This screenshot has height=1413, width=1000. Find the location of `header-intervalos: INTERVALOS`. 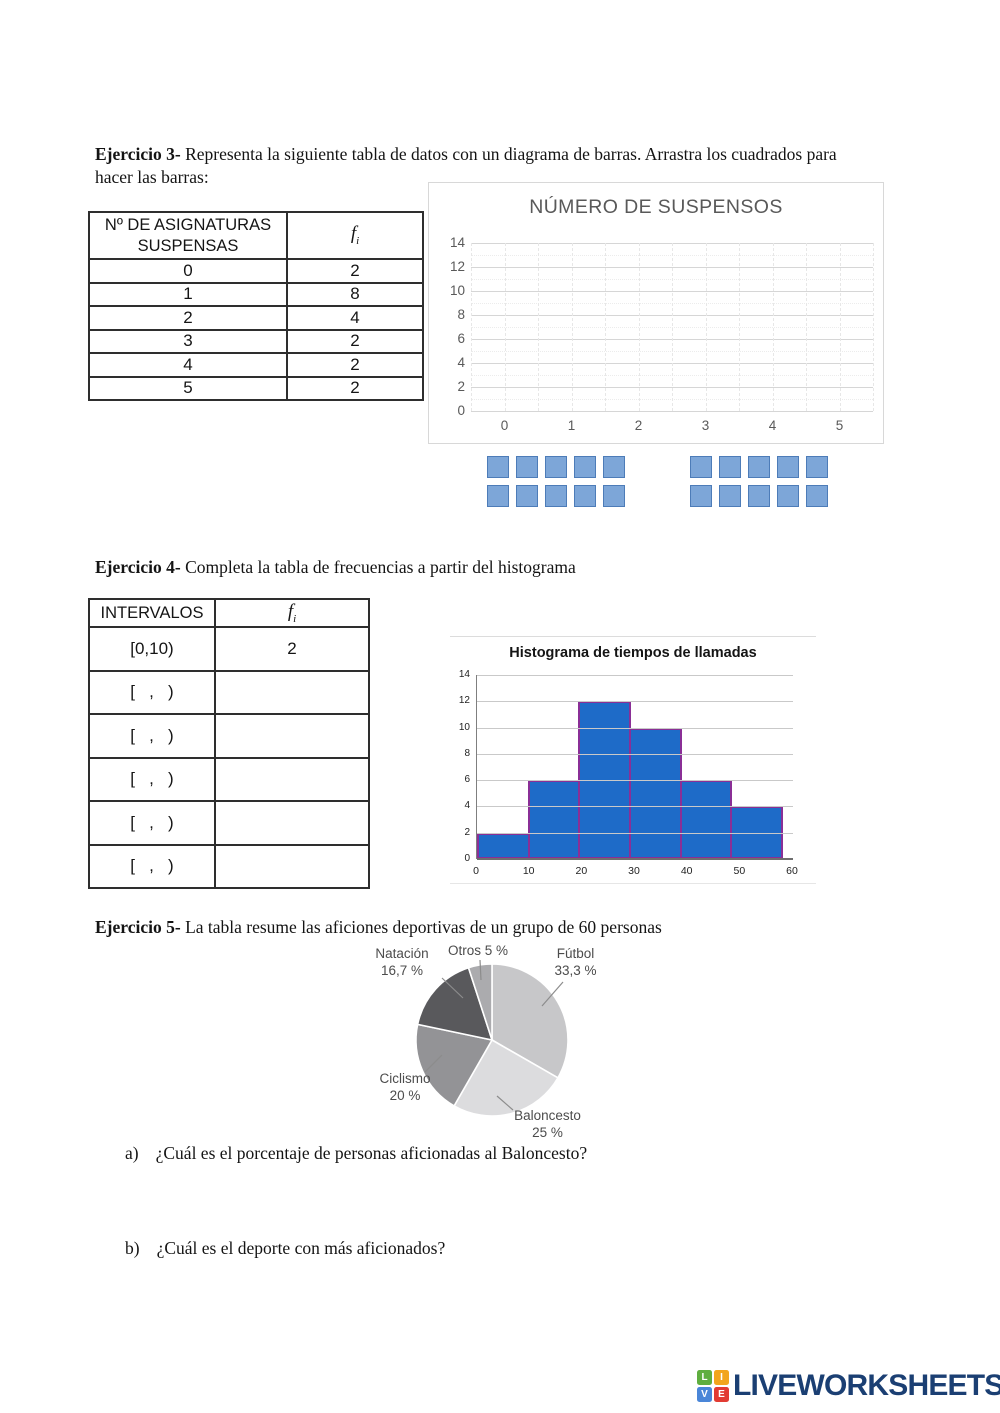

header-intervalos: INTERVALOS is located at coordinates (152, 613).